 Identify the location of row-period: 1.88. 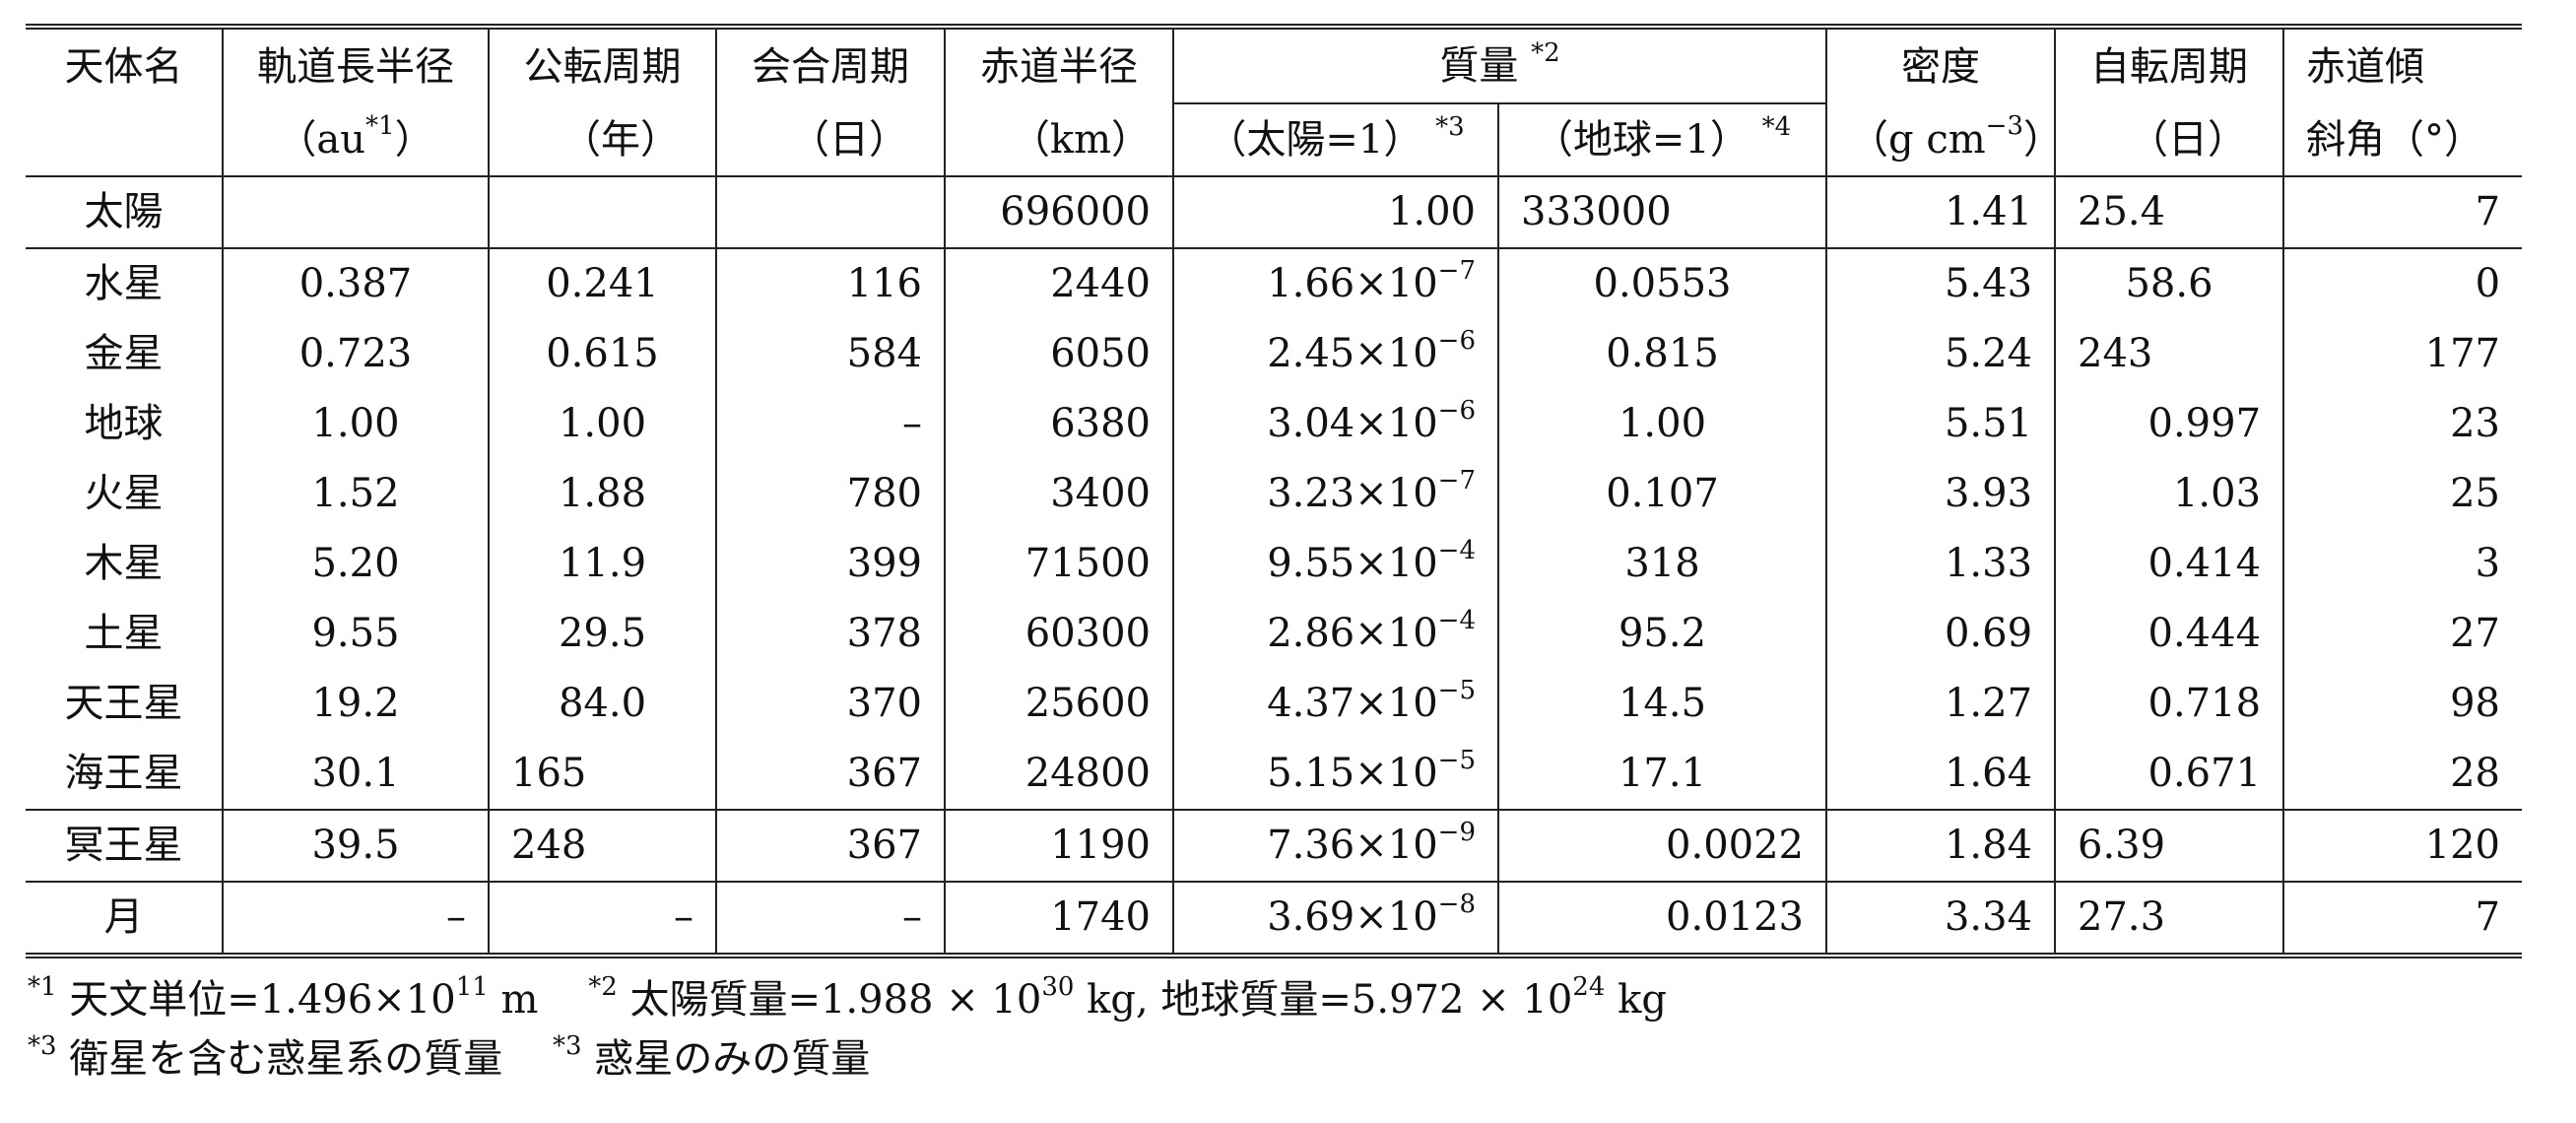
(602, 494).